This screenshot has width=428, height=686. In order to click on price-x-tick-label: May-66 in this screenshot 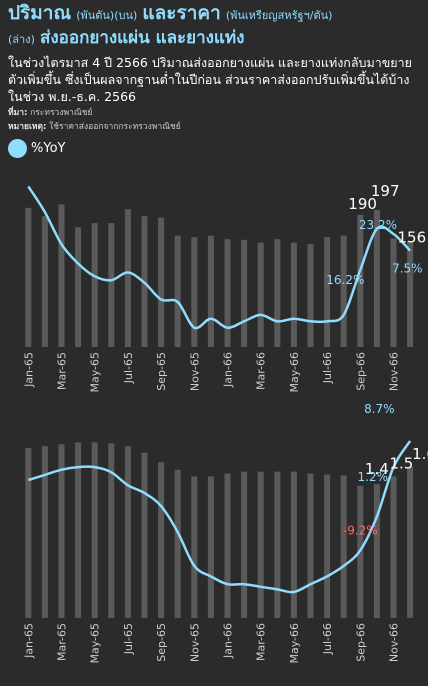, I will do `click(294, 643)`.